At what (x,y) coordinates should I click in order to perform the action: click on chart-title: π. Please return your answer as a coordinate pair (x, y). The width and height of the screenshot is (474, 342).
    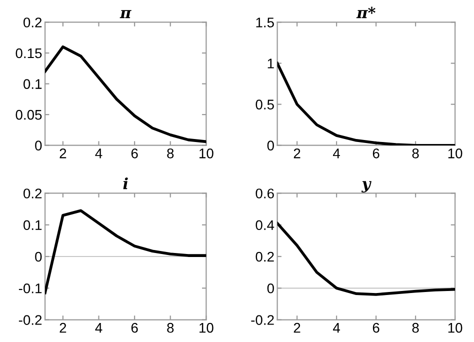
    Looking at the image, I should click on (126, 14).